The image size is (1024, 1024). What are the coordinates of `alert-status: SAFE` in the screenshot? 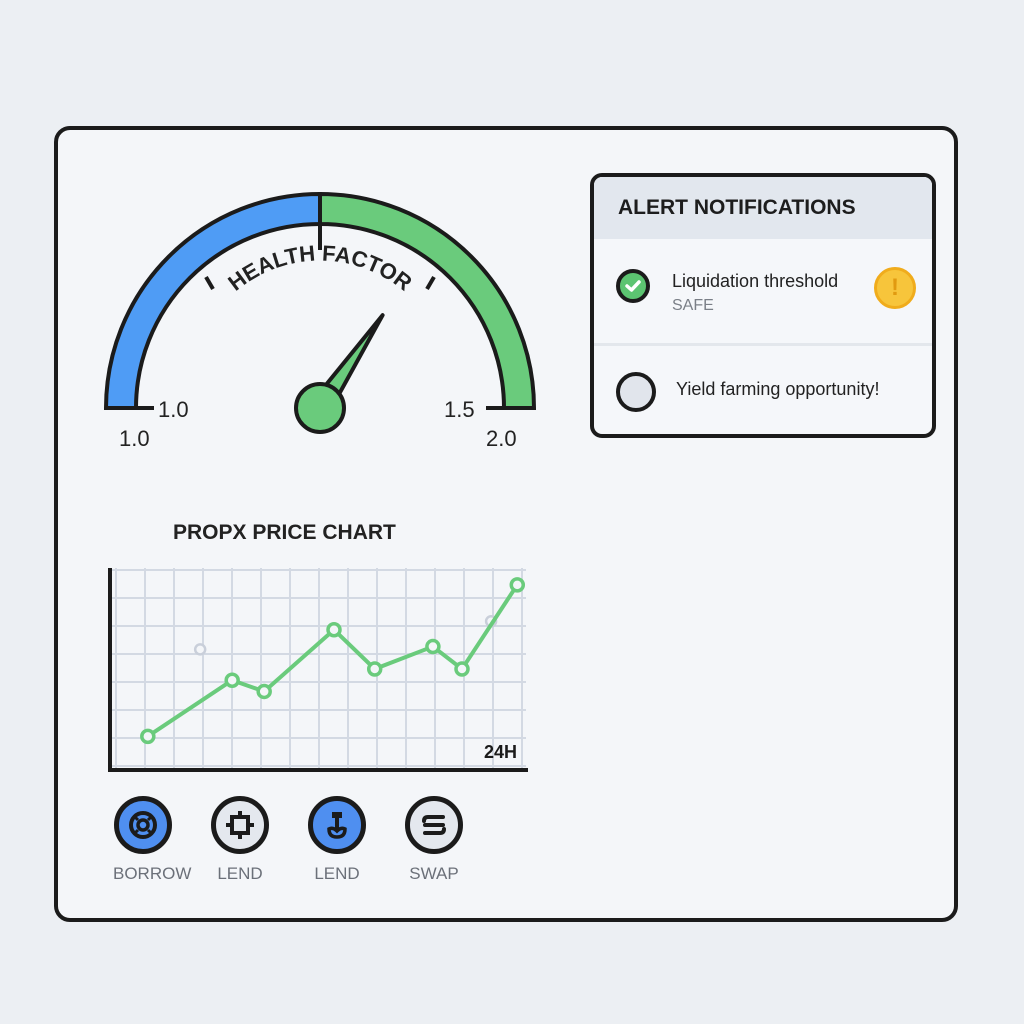 It's located at (693, 305).